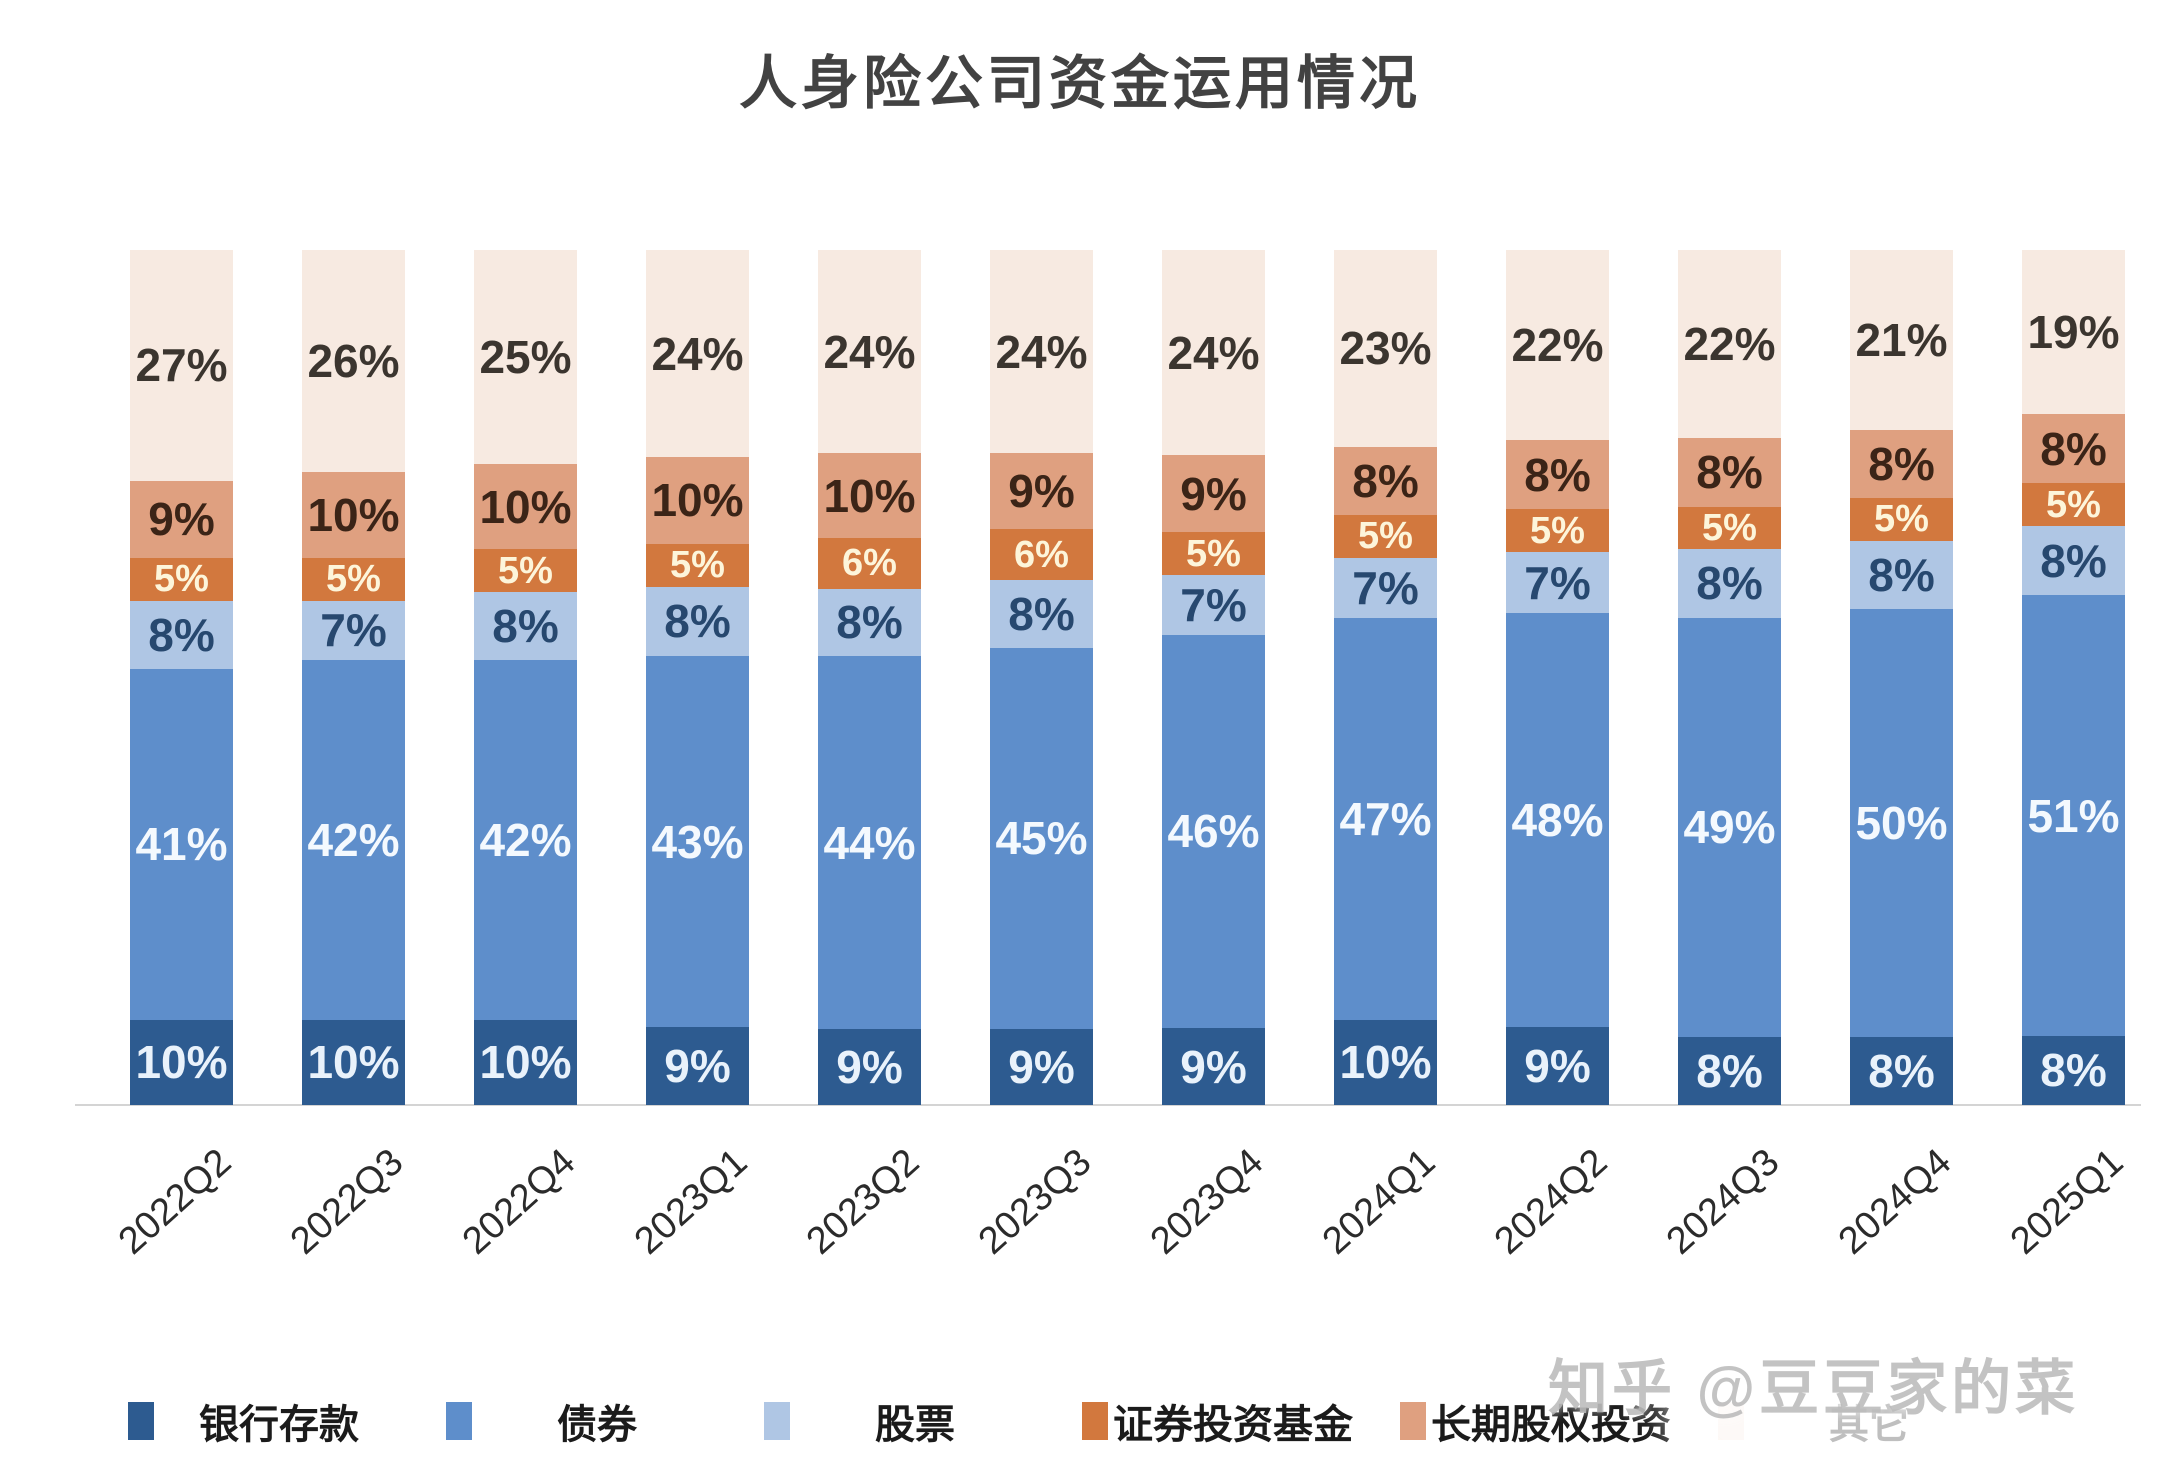 The width and height of the screenshot is (2160, 1468). Describe the element at coordinates (1901, 339) in the screenshot. I see `segment-value-label: 21%` at that location.